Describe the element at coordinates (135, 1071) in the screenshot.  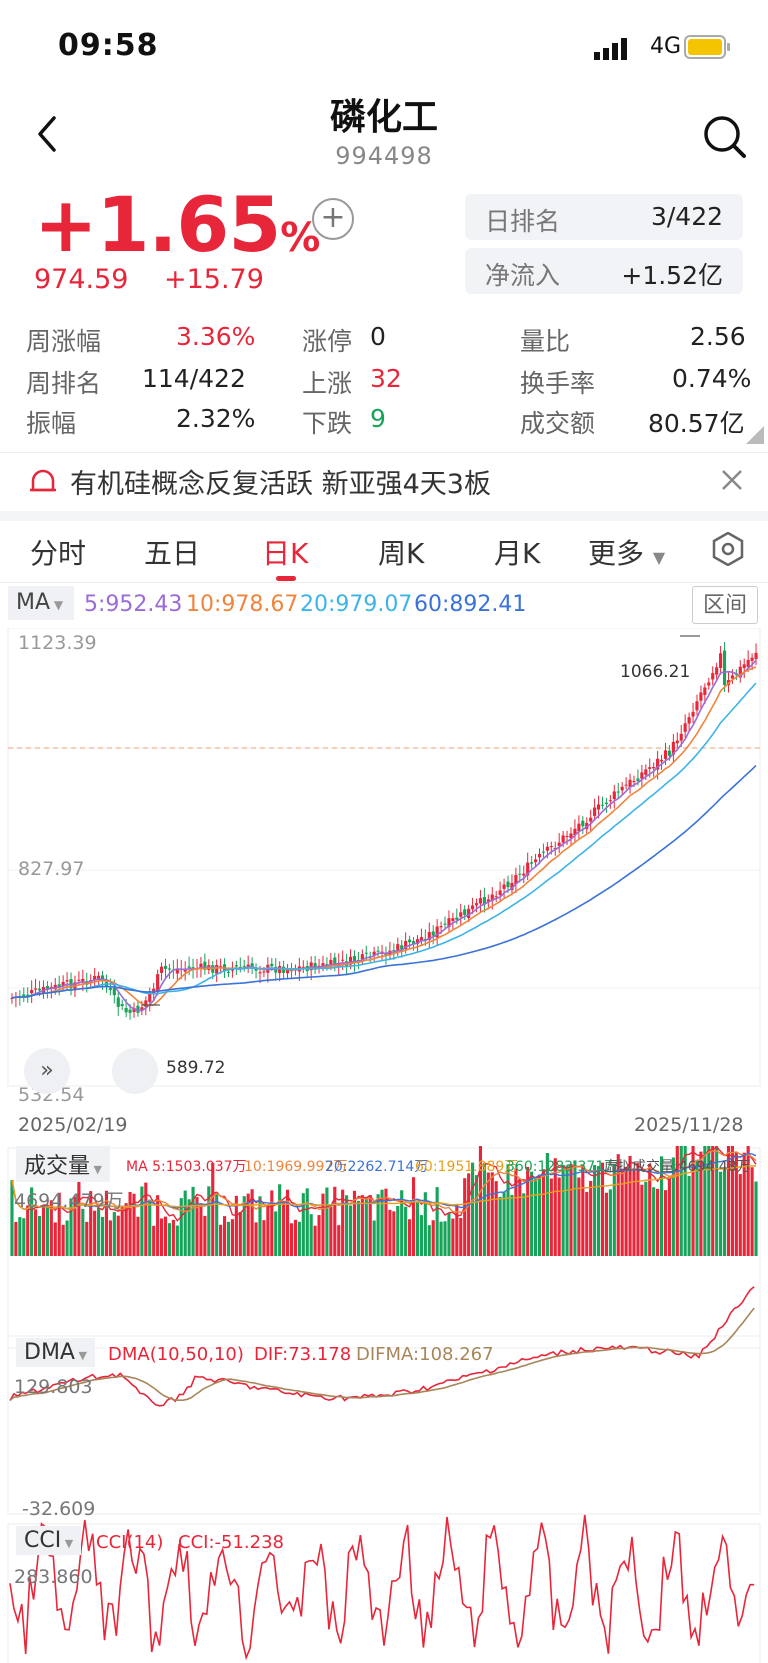
I see `scroll-left-button` at that location.